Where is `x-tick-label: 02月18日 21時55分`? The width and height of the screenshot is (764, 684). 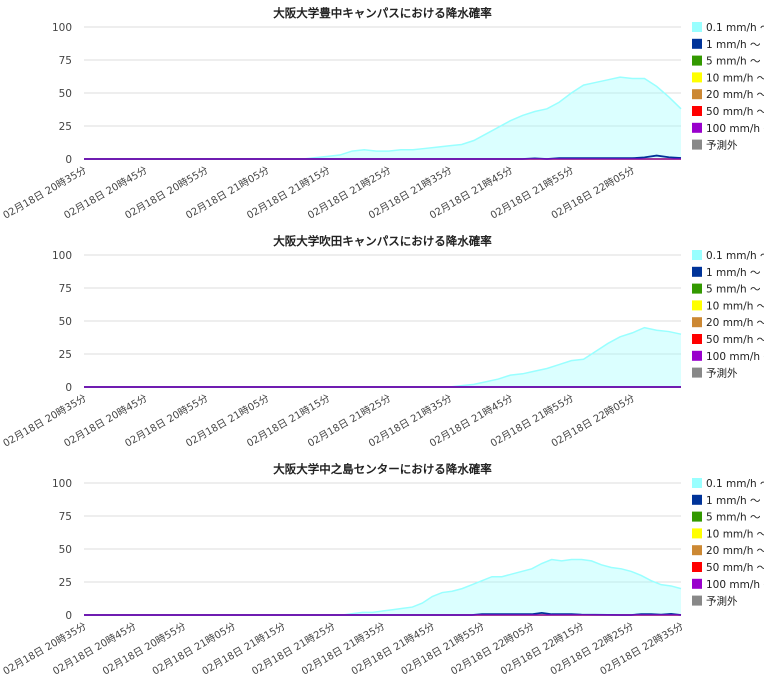 x-tick-label: 02月18日 21時55分 is located at coordinates (442, 648).